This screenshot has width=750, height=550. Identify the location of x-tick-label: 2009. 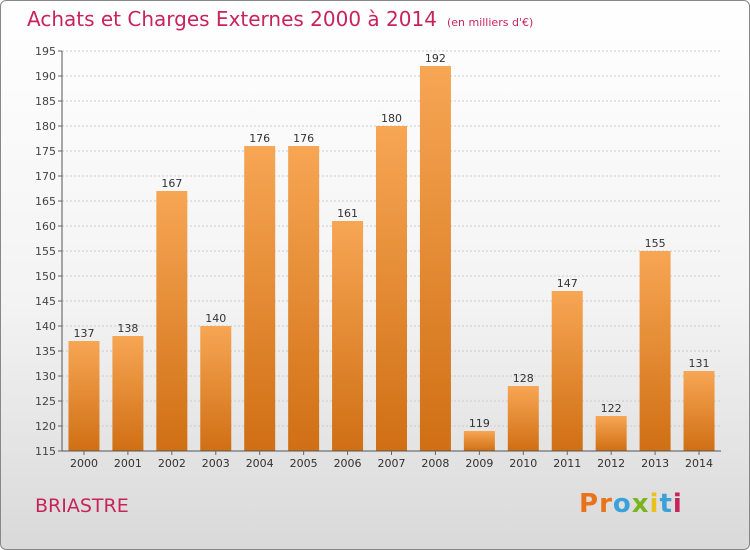
(479, 463).